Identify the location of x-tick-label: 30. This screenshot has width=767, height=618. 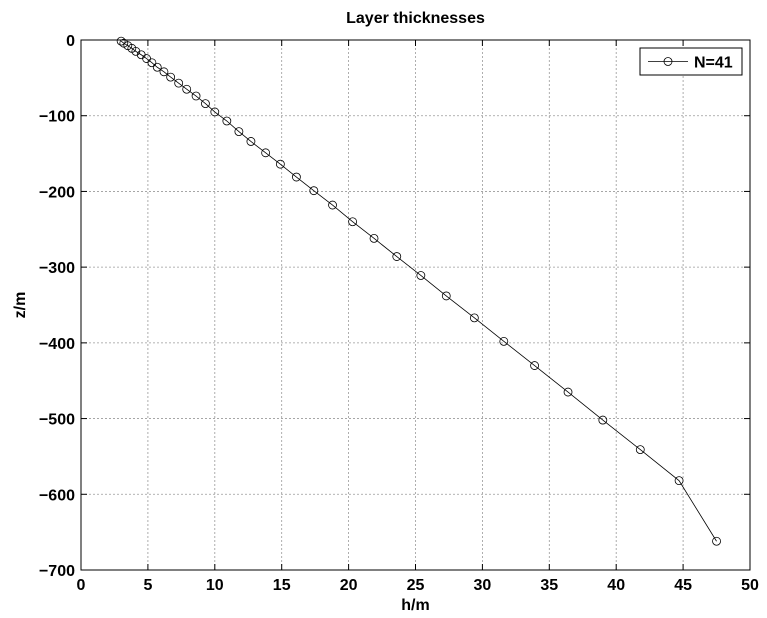
(483, 585).